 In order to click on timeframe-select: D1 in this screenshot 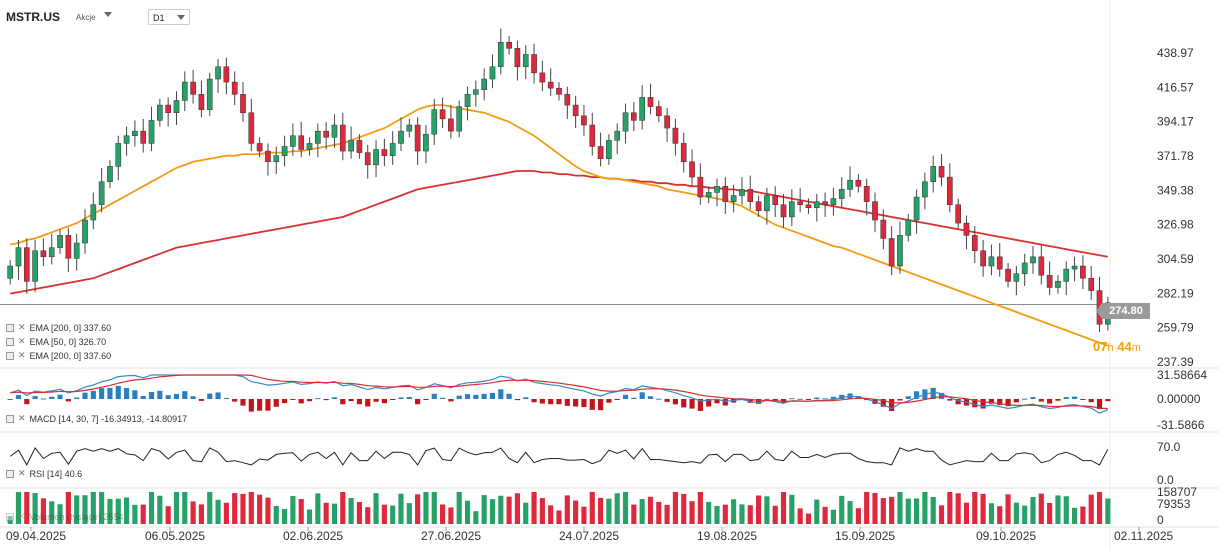, I will do `click(169, 17)`.